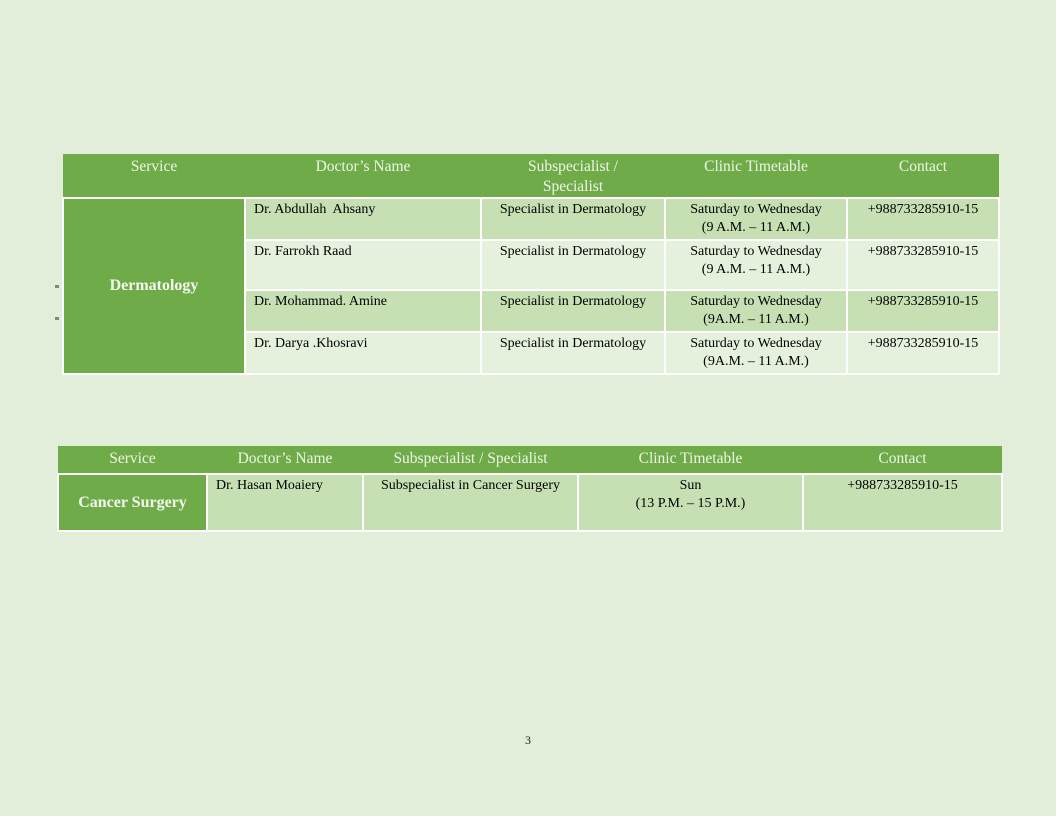  I want to click on table2-header-doctors-name: Doctor’s Name, so click(285, 460).